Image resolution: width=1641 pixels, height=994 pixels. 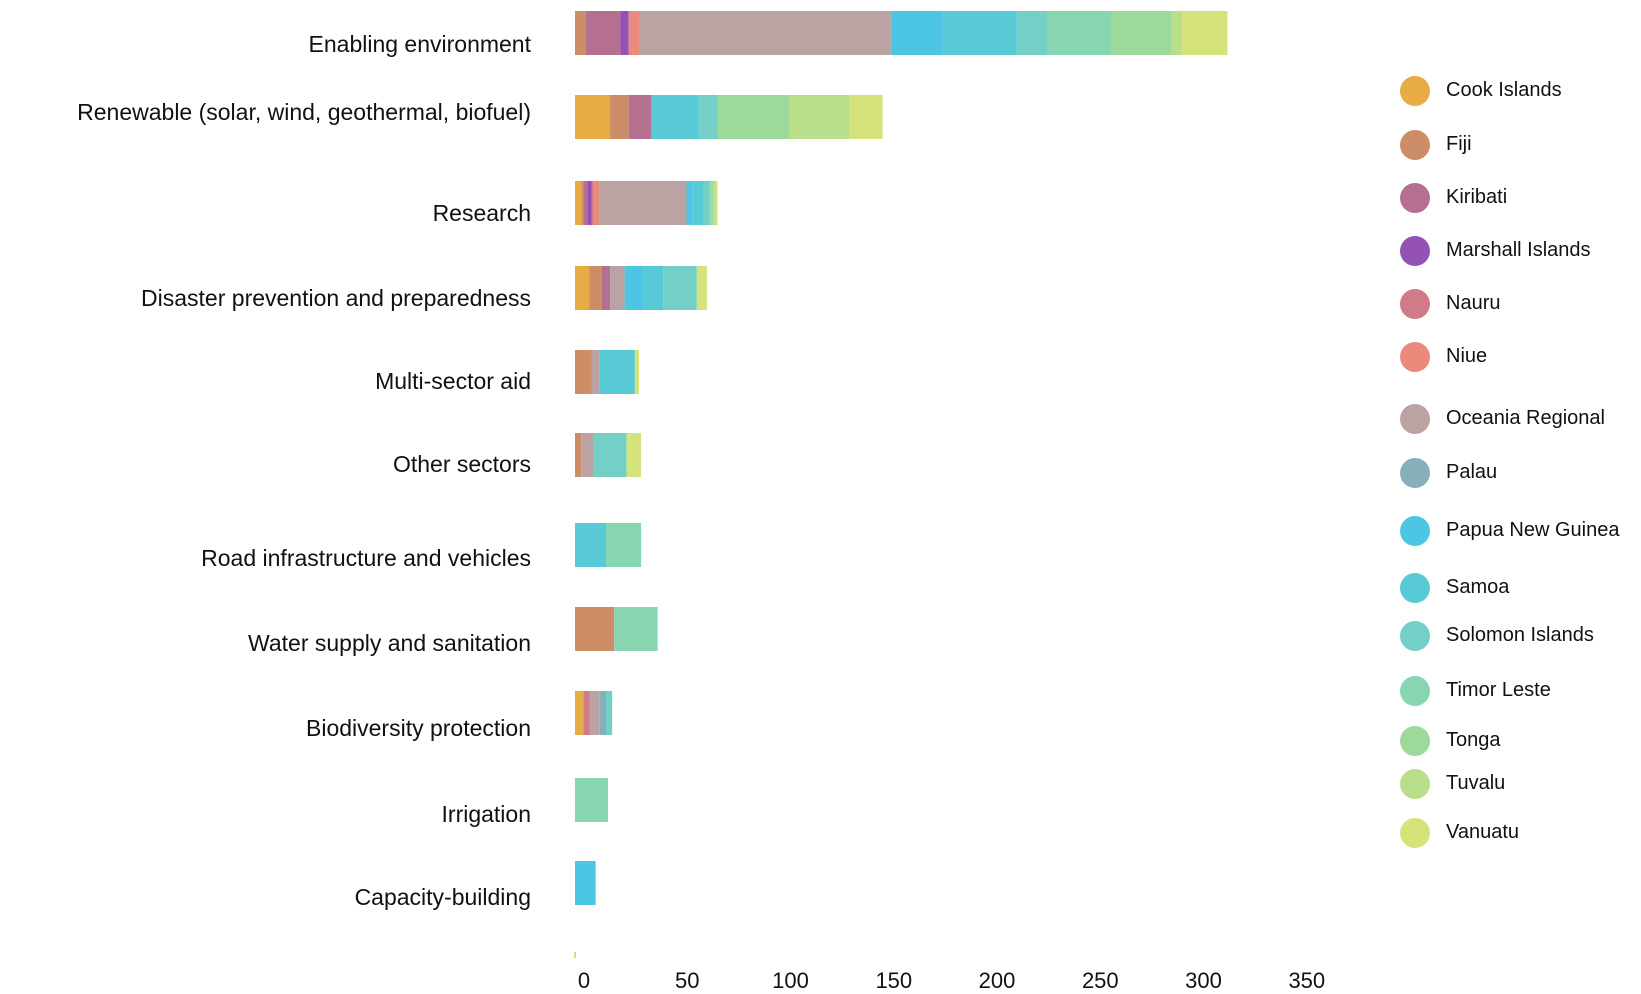 I want to click on category-label: Road infrastructure and vehicles, so click(x=366, y=558).